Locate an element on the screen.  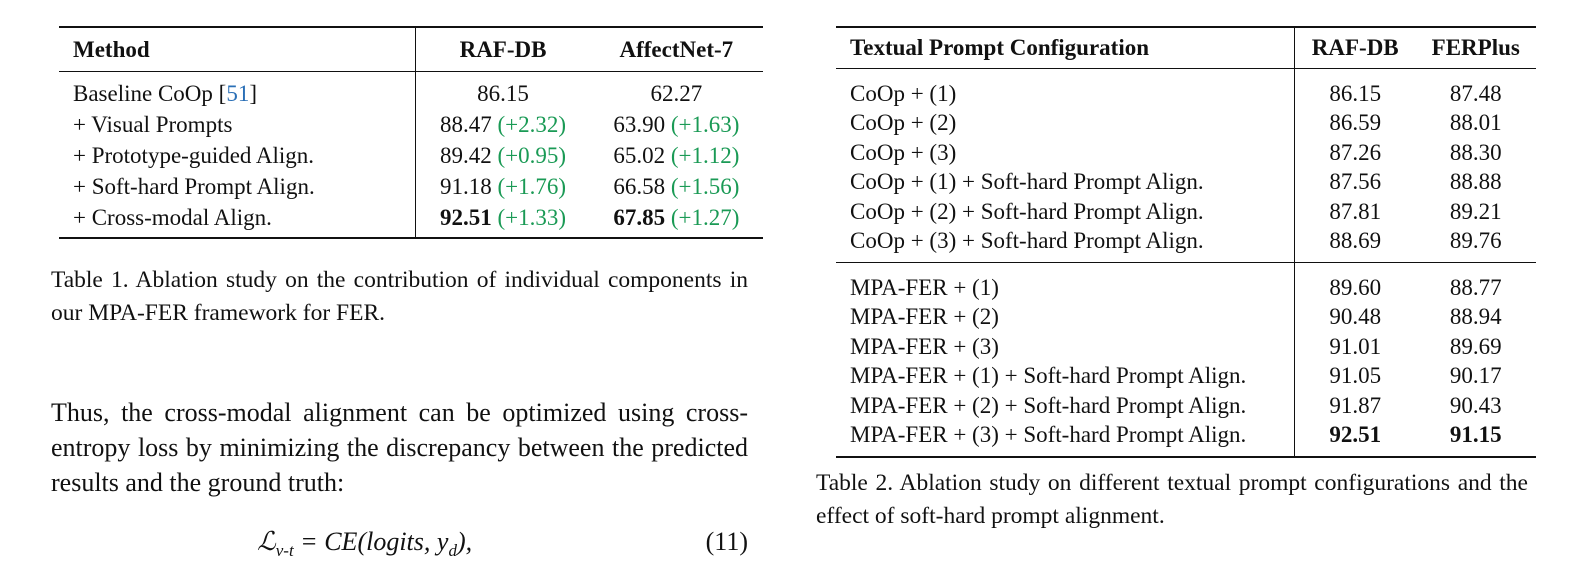
method-cell: + Cross-modal Align. is located at coordinates (238, 220).